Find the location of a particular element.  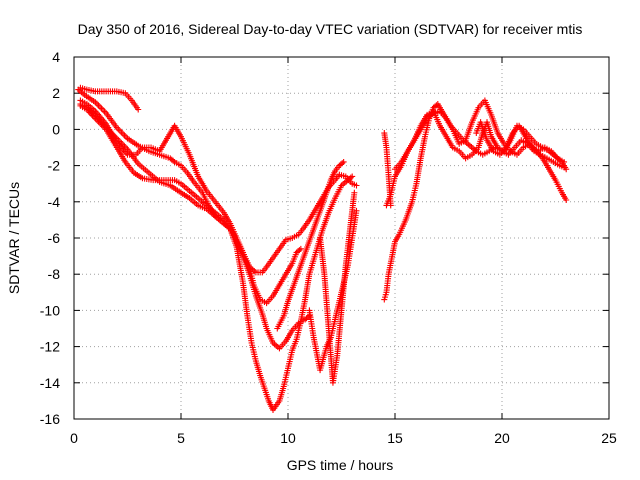

y-tick-label: -16 is located at coordinates (50, 419).